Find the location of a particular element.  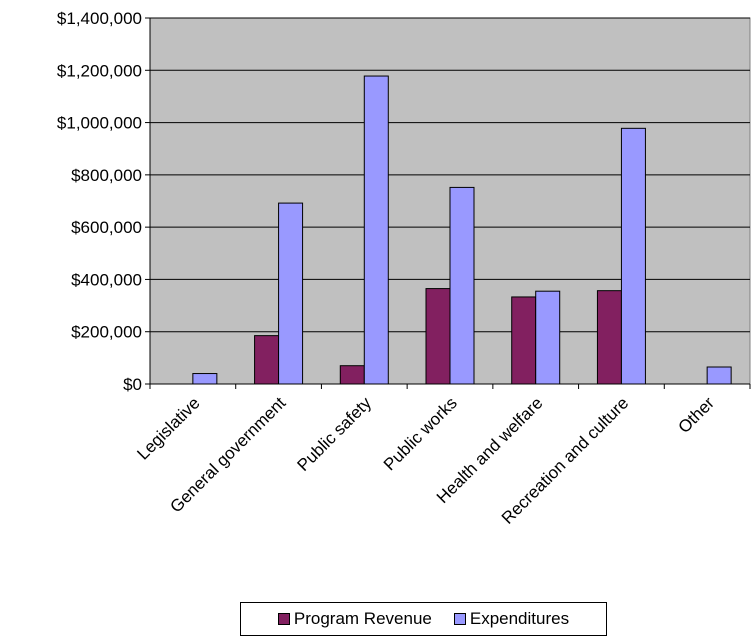

x-category-label: Public safety is located at coordinates (335, 434).